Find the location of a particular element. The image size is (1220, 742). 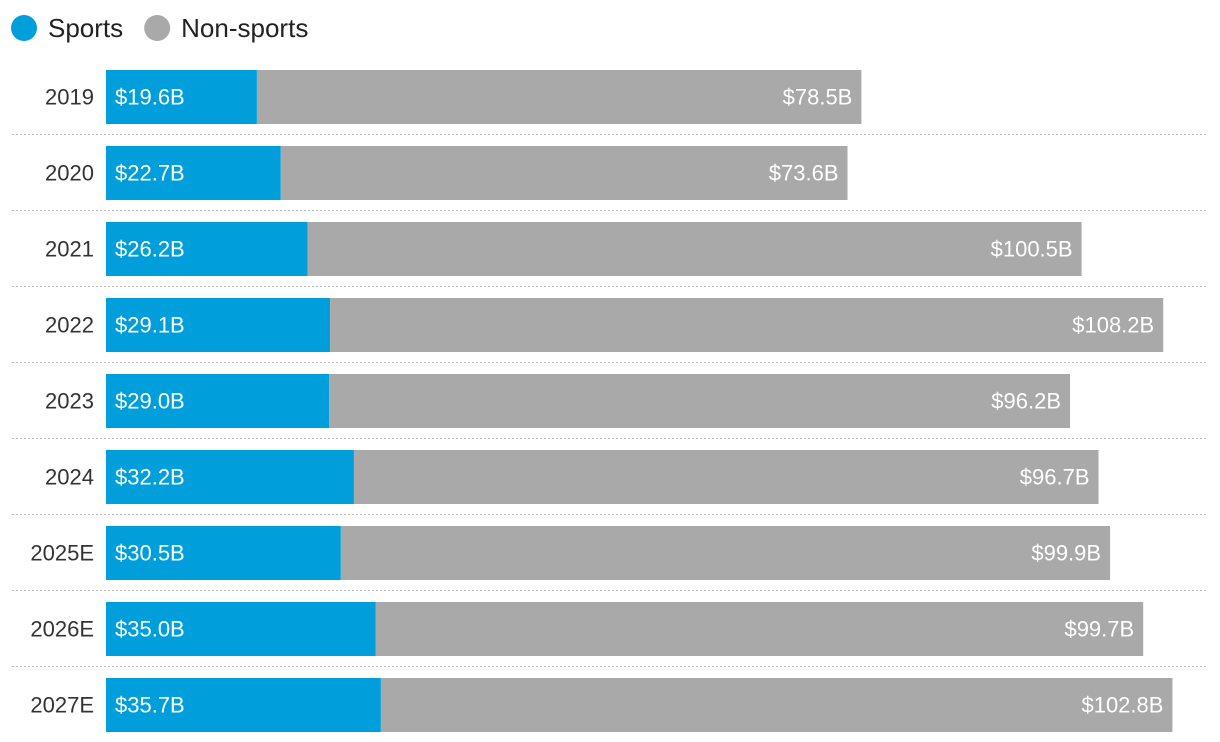

category-label: 2019 is located at coordinates (69, 97).